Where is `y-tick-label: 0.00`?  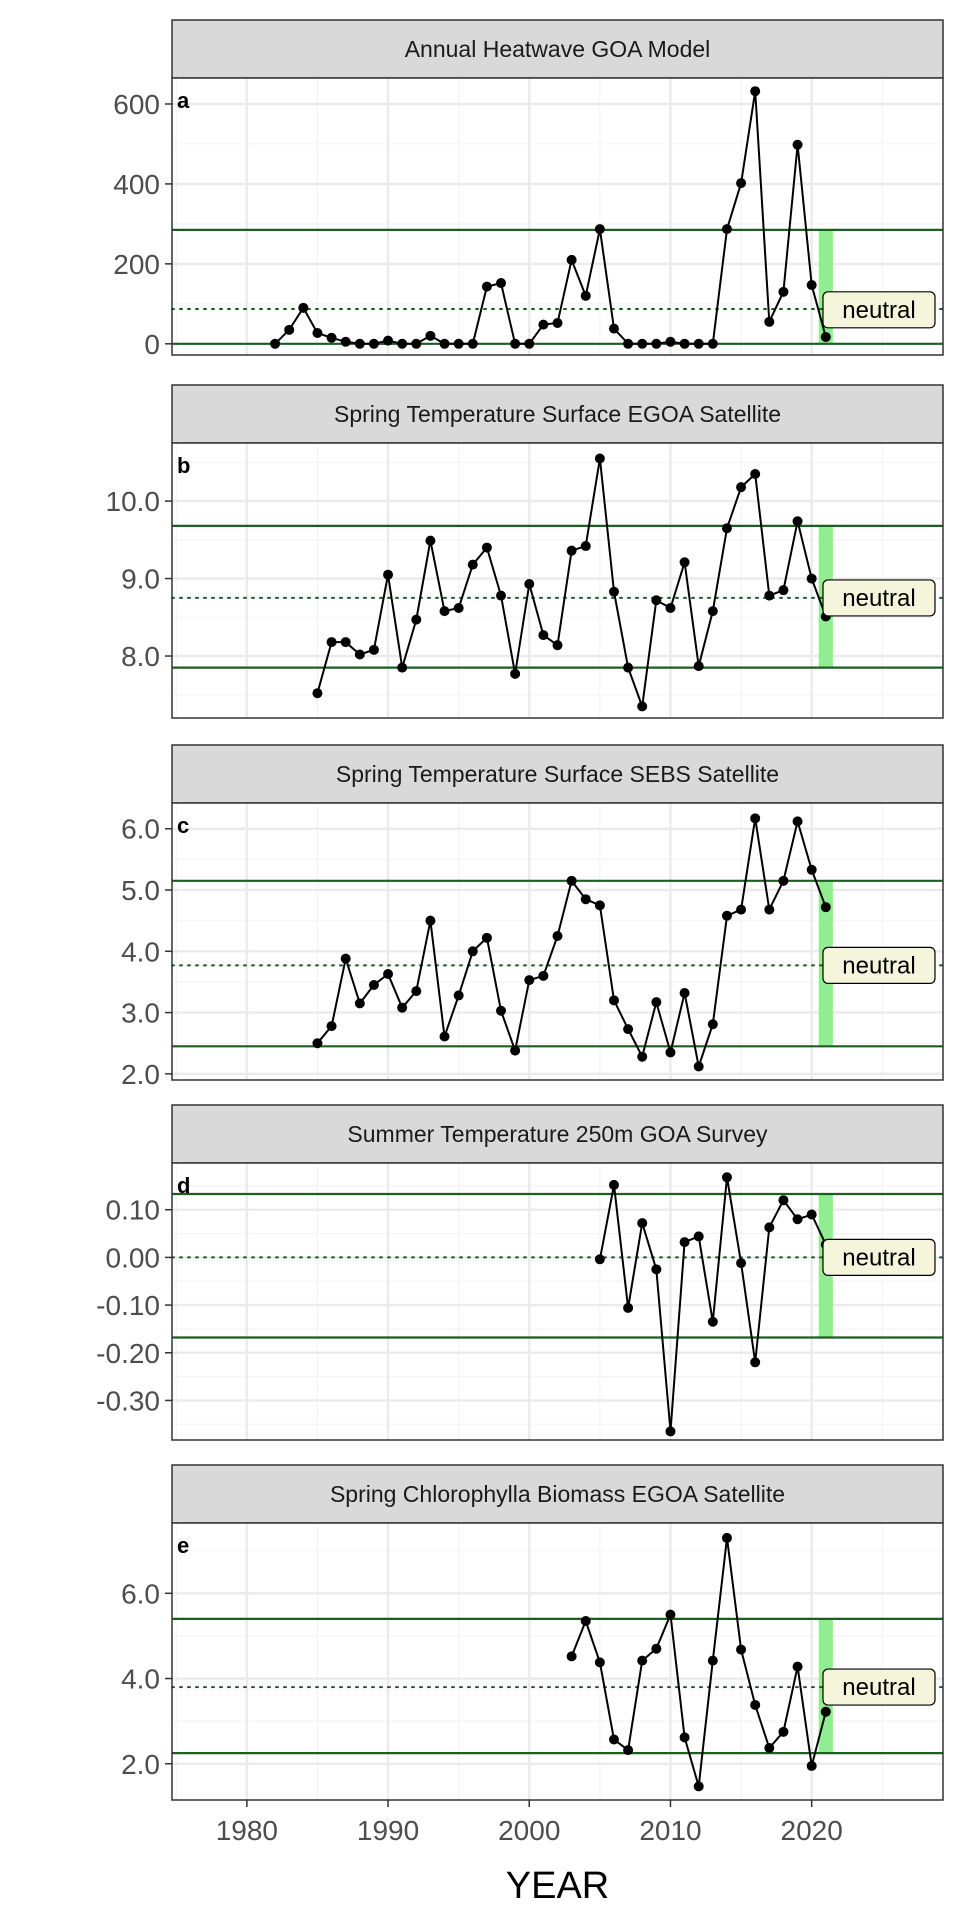
y-tick-label: 0.00 is located at coordinates (133, 1257).